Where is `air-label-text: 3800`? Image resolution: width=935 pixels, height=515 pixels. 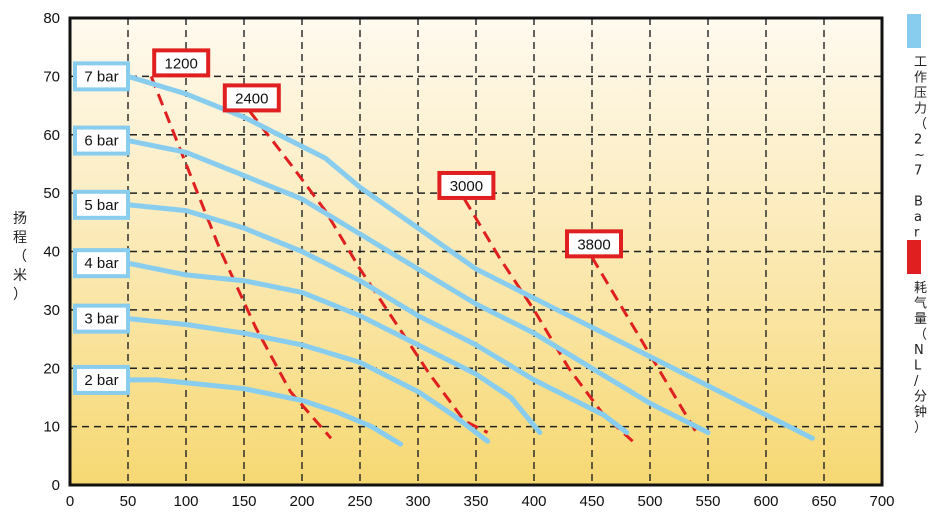
air-label-text: 3800 is located at coordinates (593, 244).